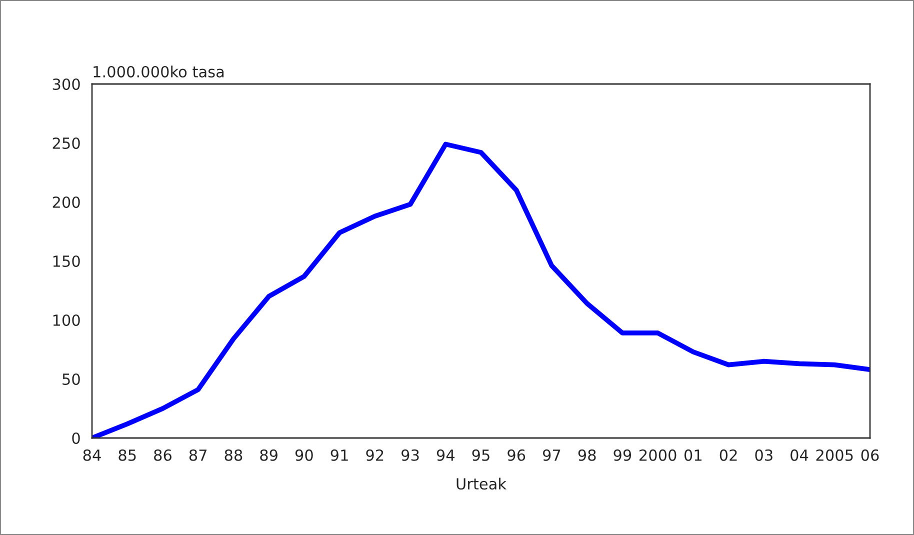 The width and height of the screenshot is (914, 535). I want to click on x-tick-label: 94, so click(445, 455).